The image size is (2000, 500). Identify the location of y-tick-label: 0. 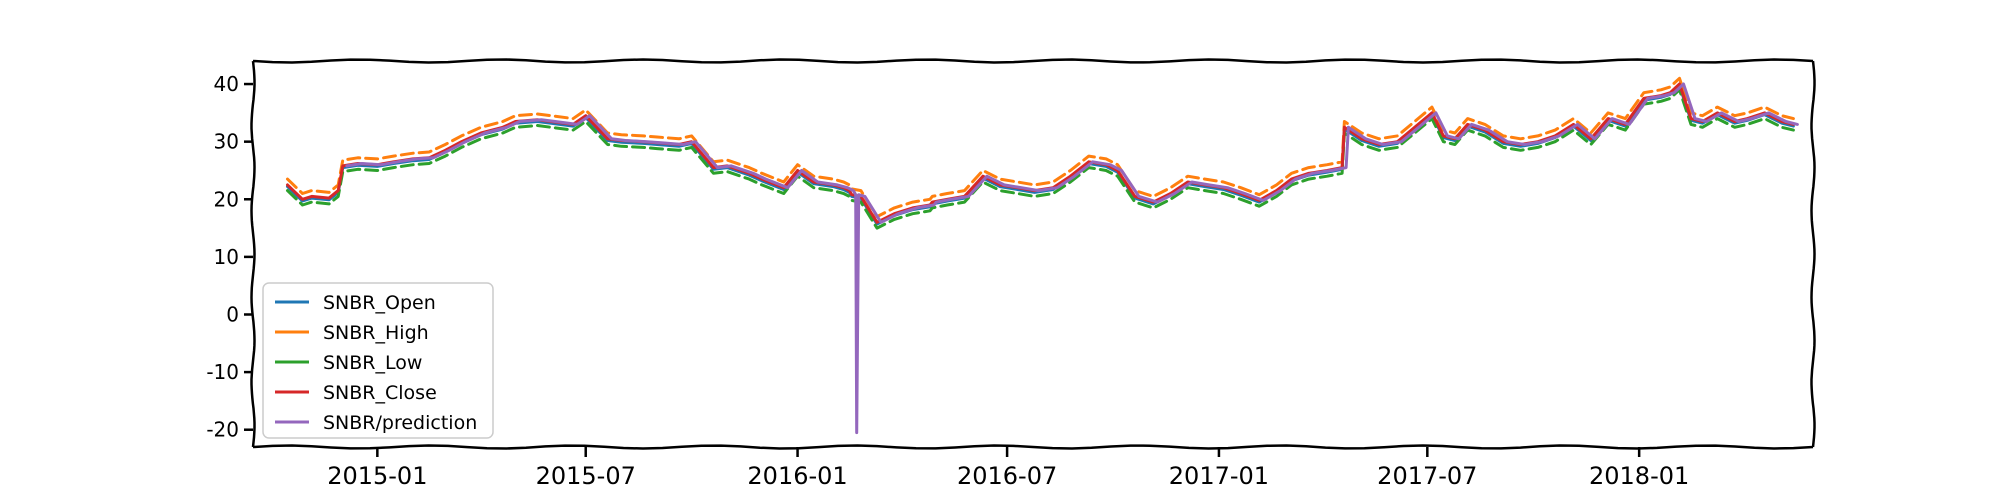
(232, 314).